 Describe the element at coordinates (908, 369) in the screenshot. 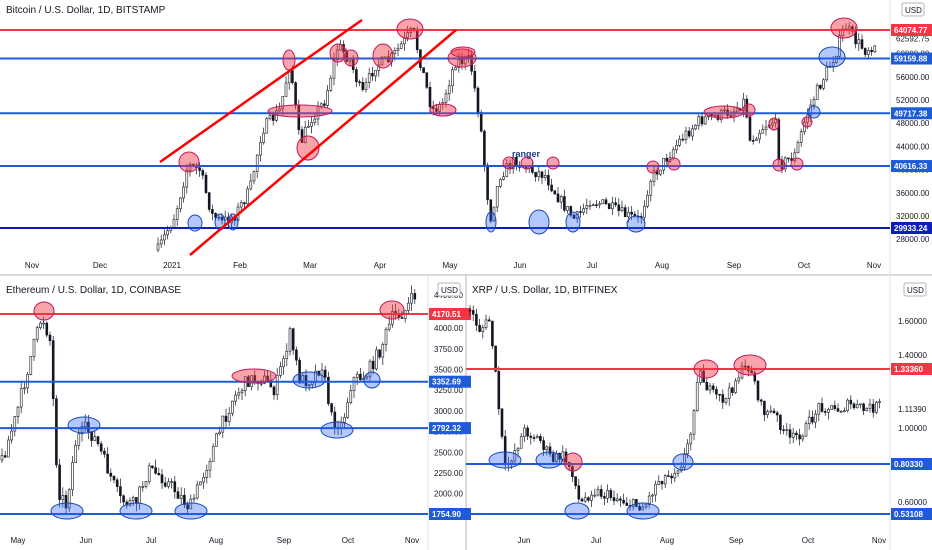

I see `price-label: 1.33360` at that location.